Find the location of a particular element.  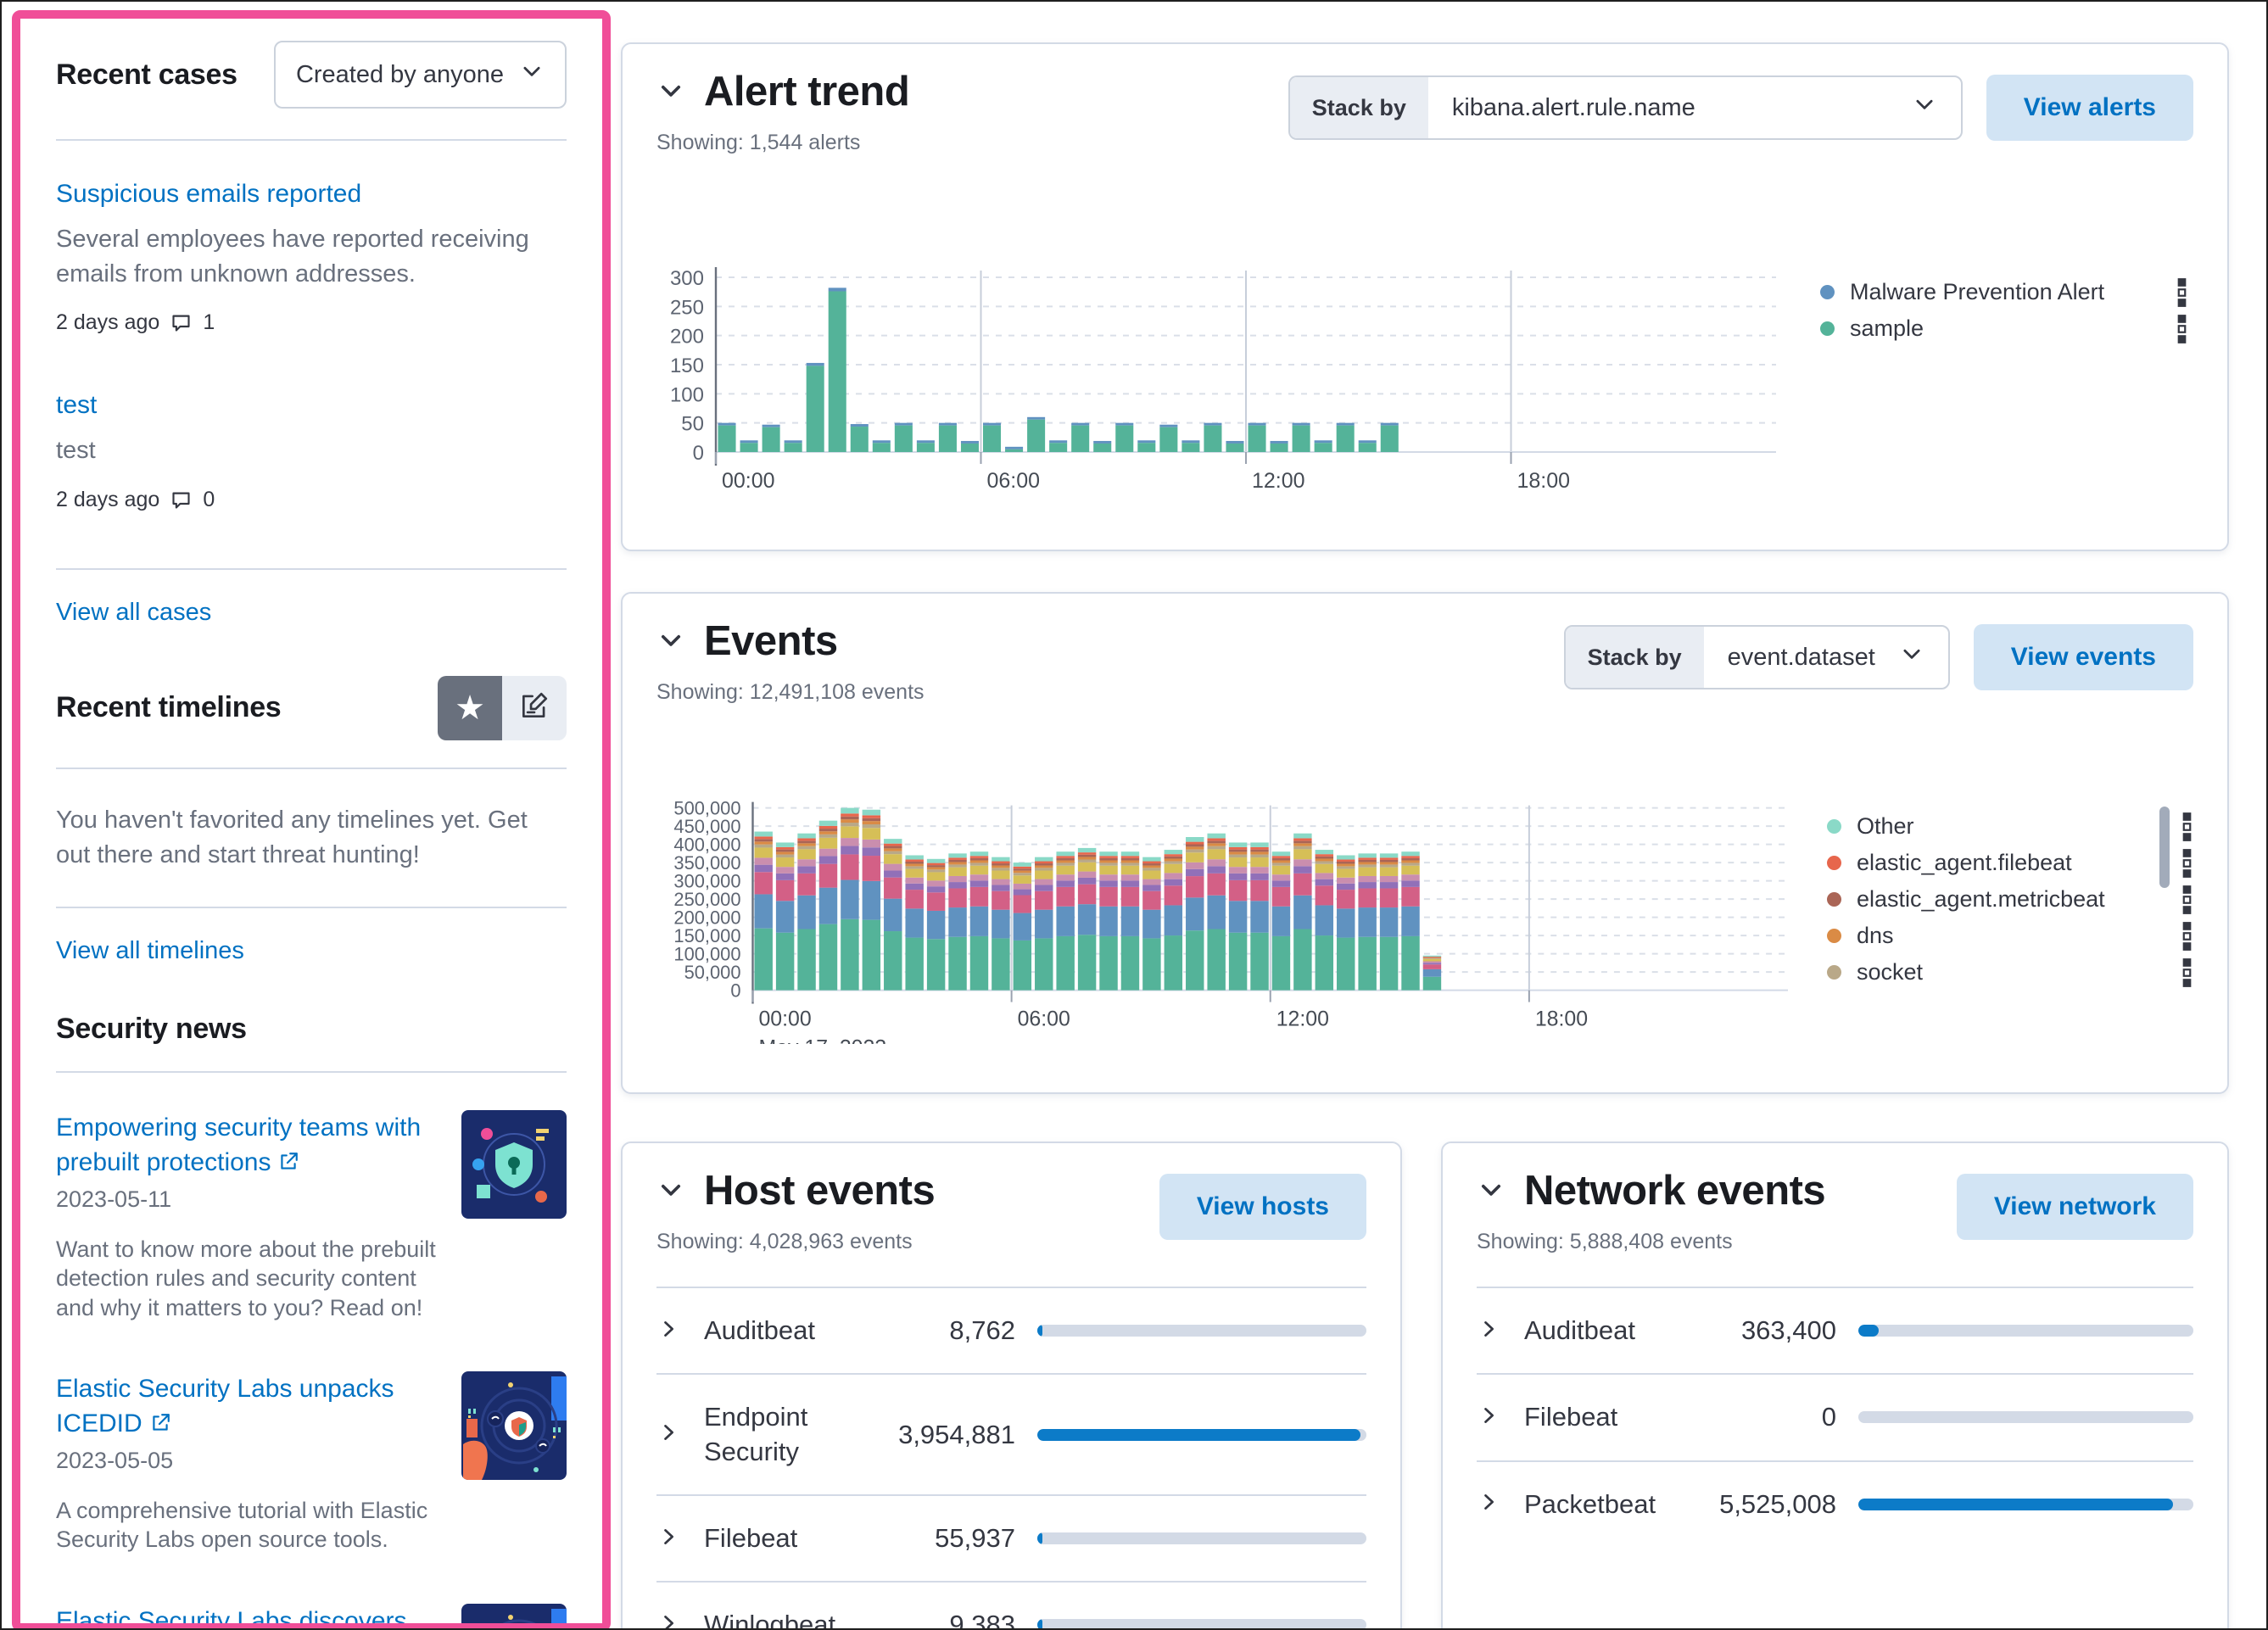

stack-by-label: Stack by is located at coordinates (1358, 107).